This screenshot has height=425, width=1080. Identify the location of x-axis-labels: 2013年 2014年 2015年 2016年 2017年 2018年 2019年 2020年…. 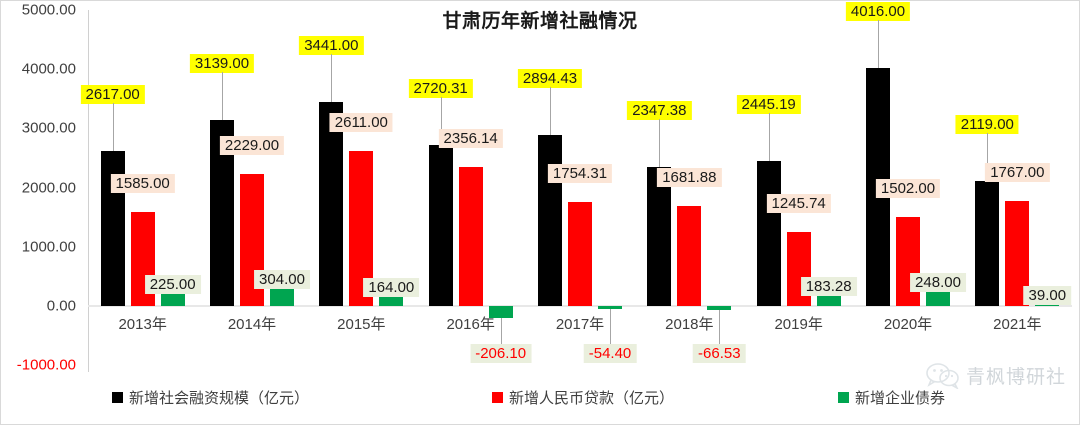
(580, 326).